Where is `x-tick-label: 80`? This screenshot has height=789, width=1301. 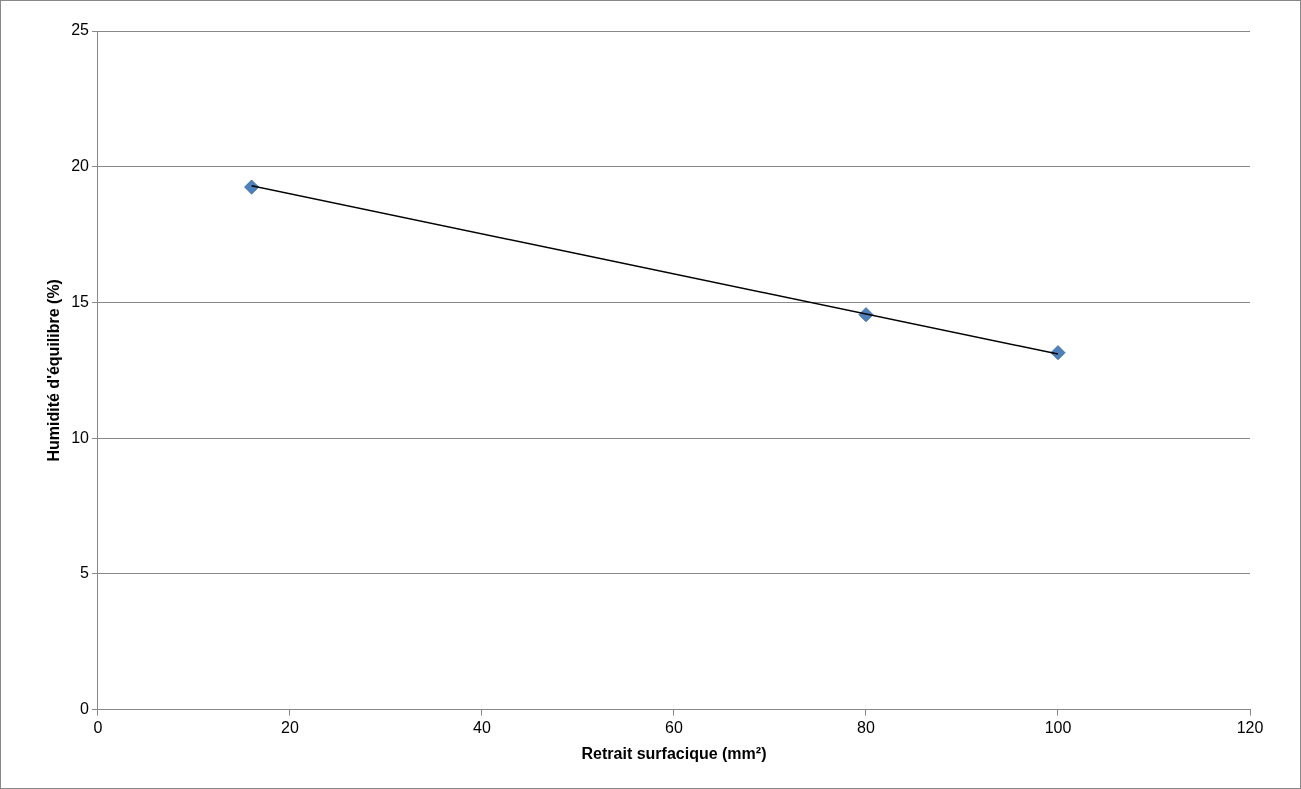
x-tick-label: 80 is located at coordinates (866, 727).